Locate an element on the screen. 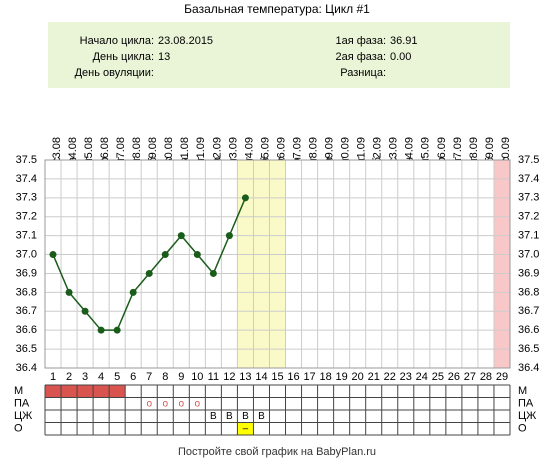 This screenshot has width=554, height=464. date-label: 15.09 is located at coordinates (426, 151).